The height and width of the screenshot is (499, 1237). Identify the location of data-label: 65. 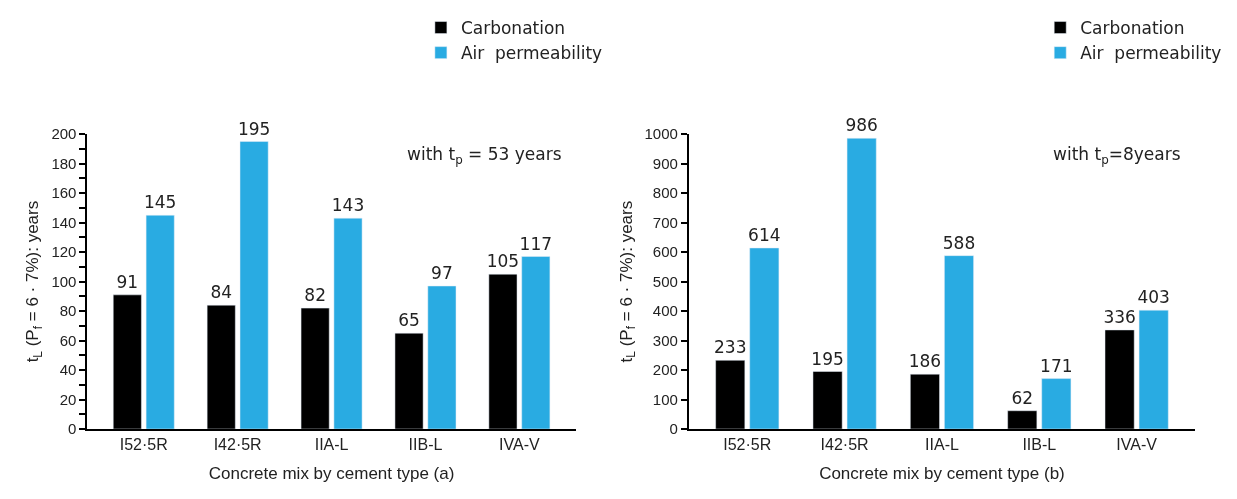
(409, 320).